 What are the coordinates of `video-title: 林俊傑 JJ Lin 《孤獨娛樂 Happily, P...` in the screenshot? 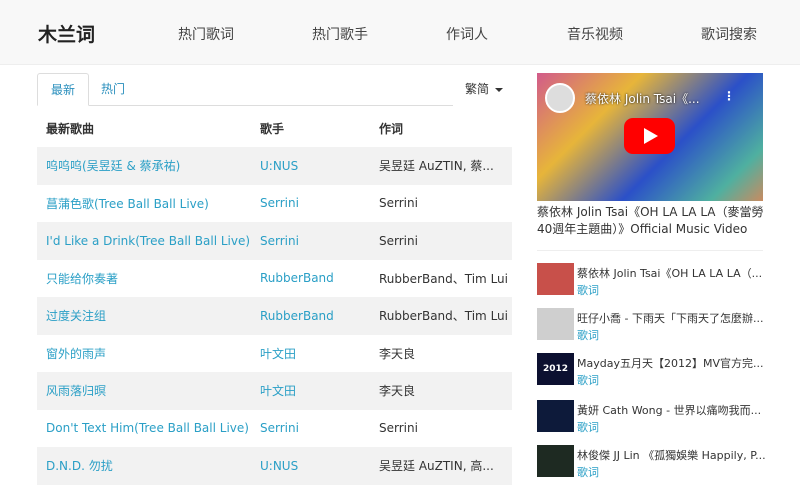 It's located at (671, 455).